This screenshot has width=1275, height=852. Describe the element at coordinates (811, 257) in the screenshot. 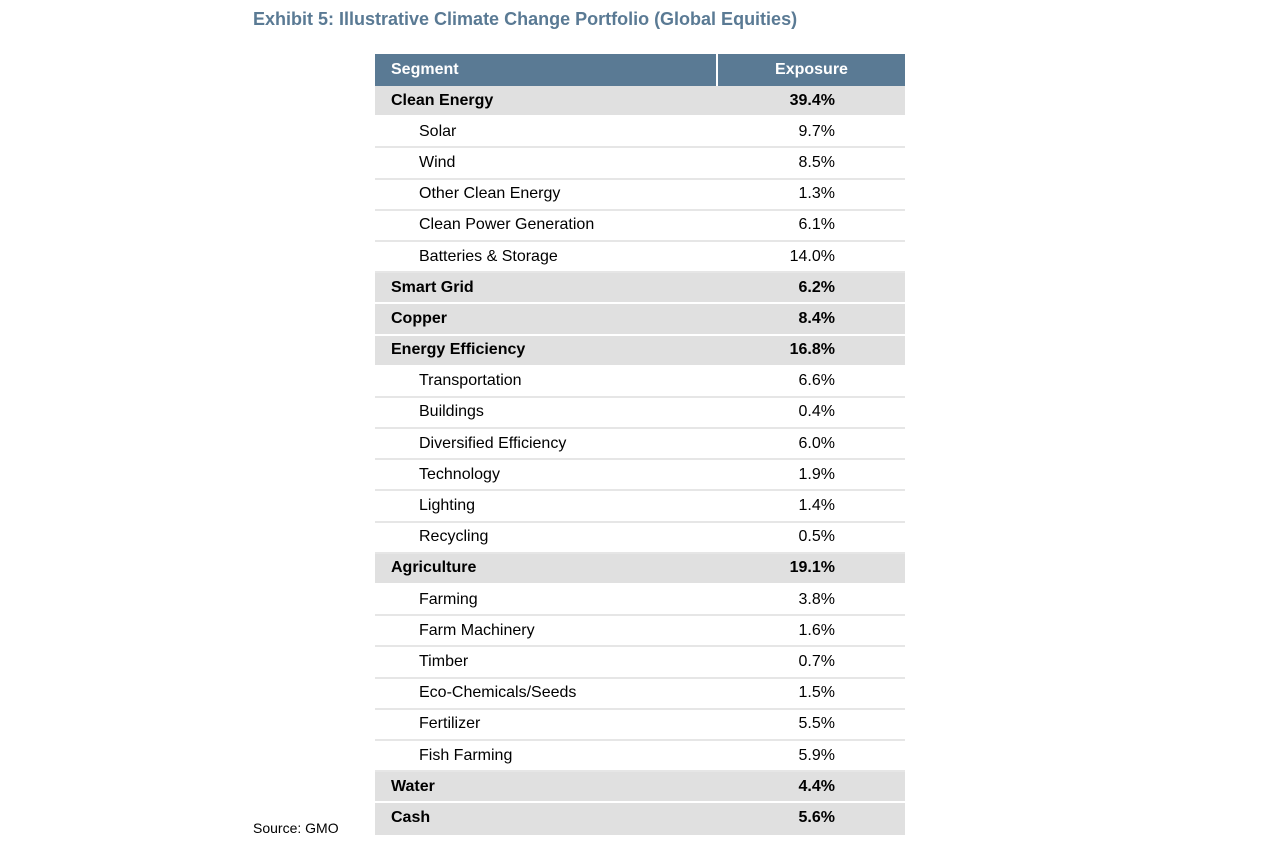

I see `exposure-cell: 14.0%` at that location.